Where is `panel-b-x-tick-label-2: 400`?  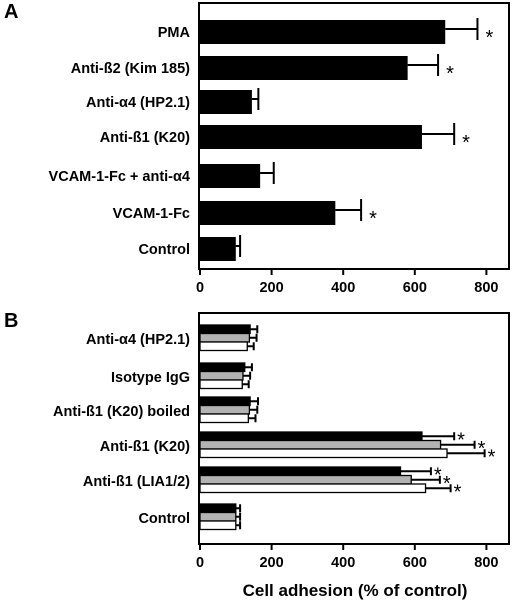 panel-b-x-tick-label-2: 400 is located at coordinates (343, 563).